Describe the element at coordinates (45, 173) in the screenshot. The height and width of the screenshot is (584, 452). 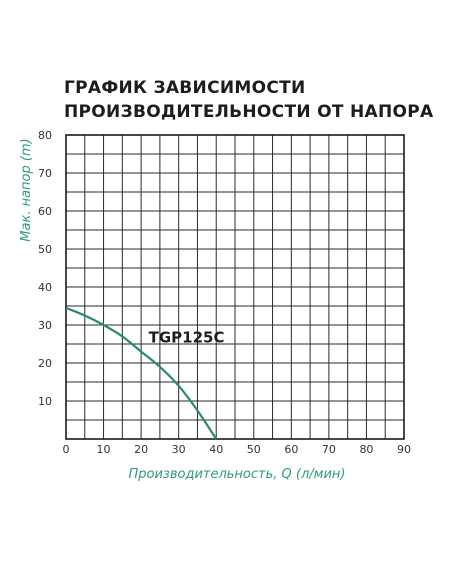
I see `y-tick-label: 70` at that location.